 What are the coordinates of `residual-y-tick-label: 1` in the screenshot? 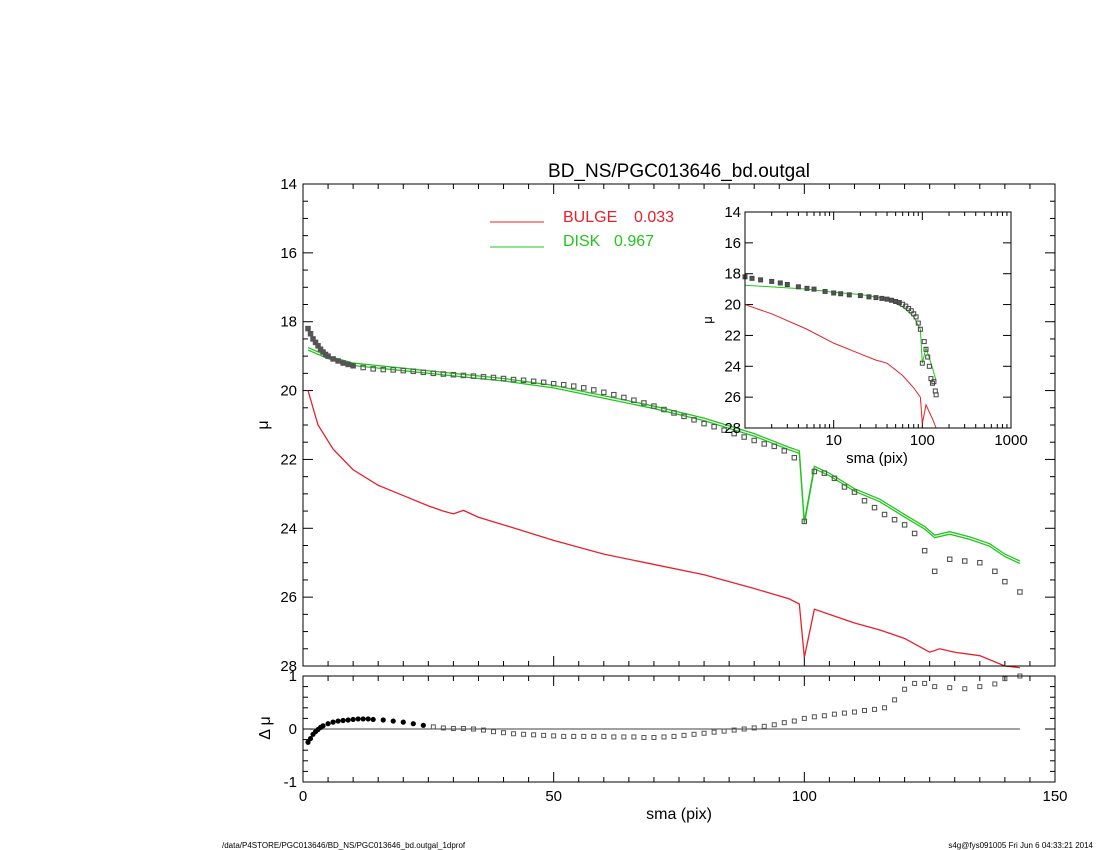 It's located at (293, 676).